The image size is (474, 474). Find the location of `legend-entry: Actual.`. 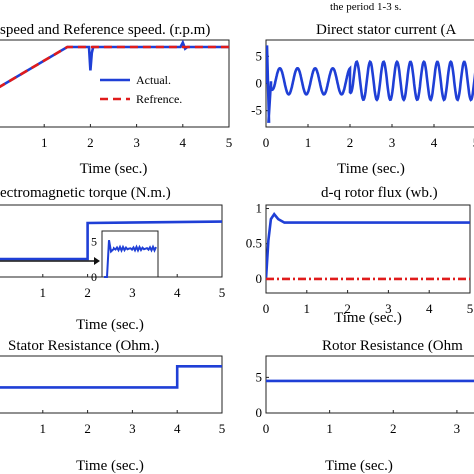

legend-entry: Actual. is located at coordinates (153, 80).